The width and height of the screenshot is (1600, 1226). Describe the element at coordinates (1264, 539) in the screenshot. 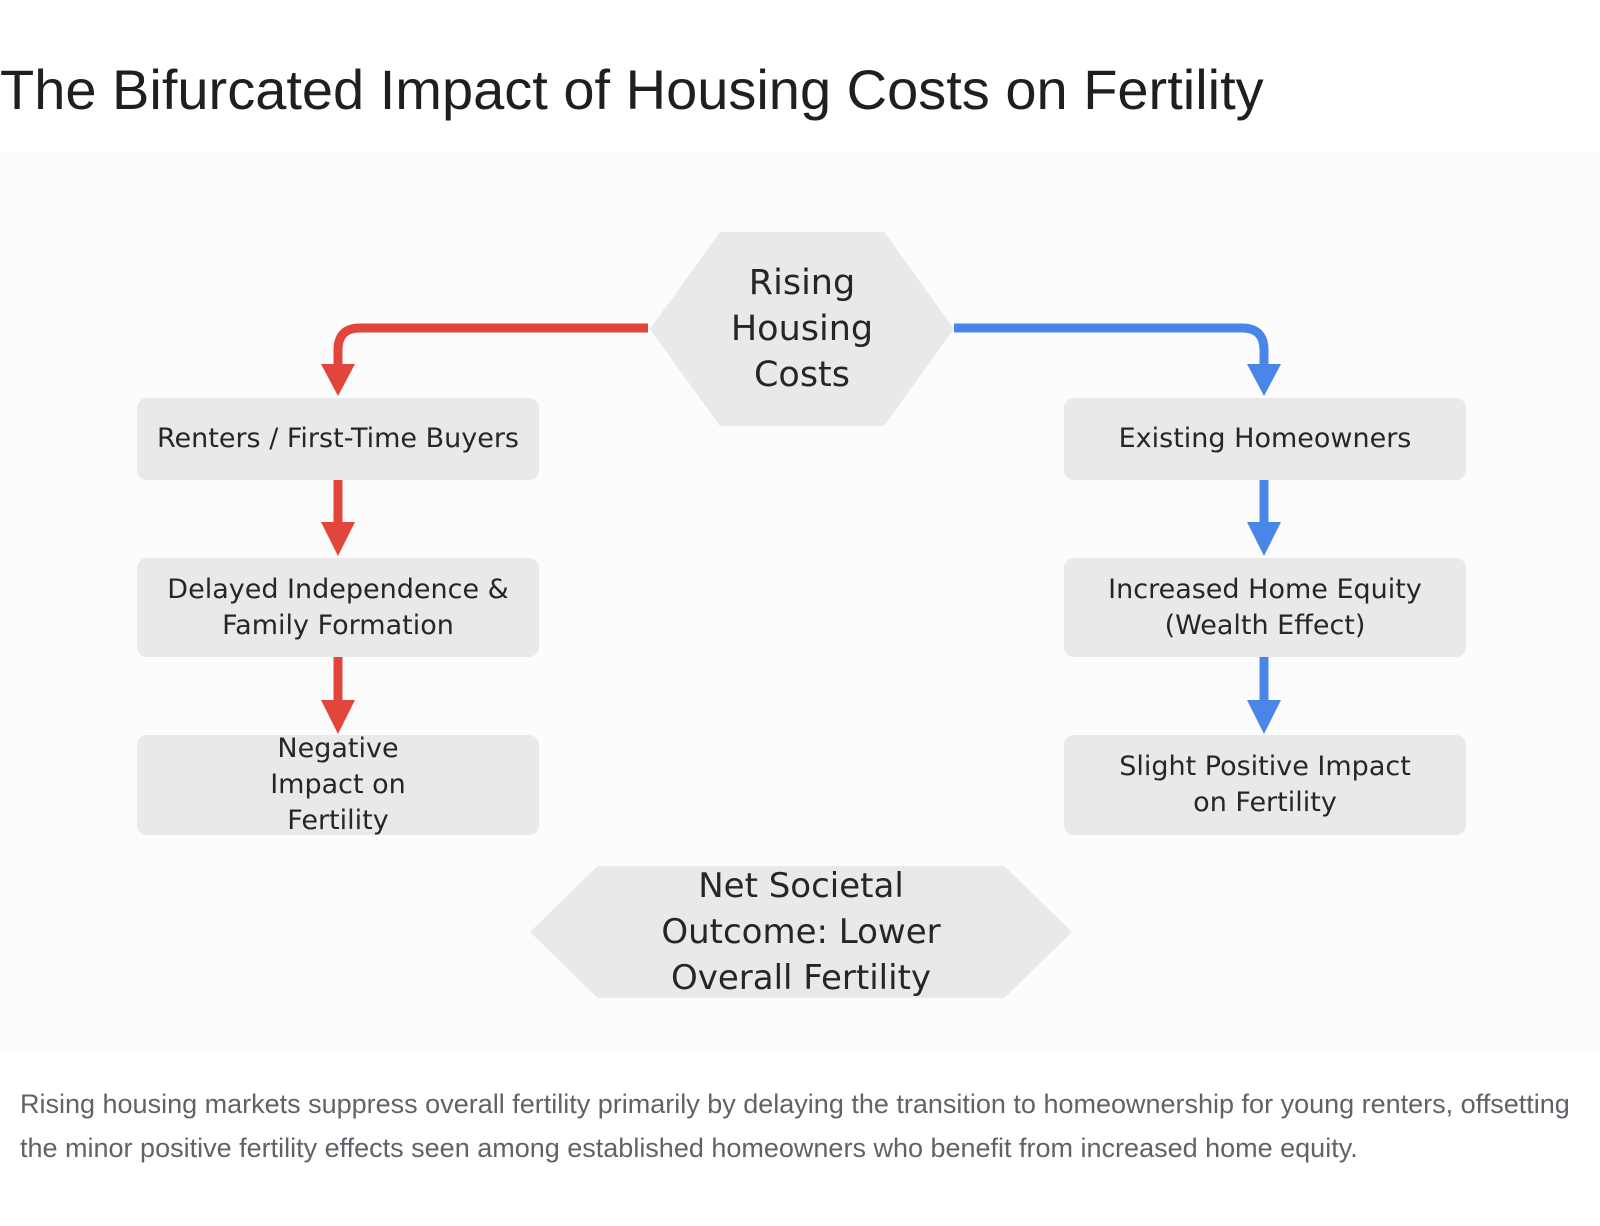

I see `arrowhead-equity` at that location.